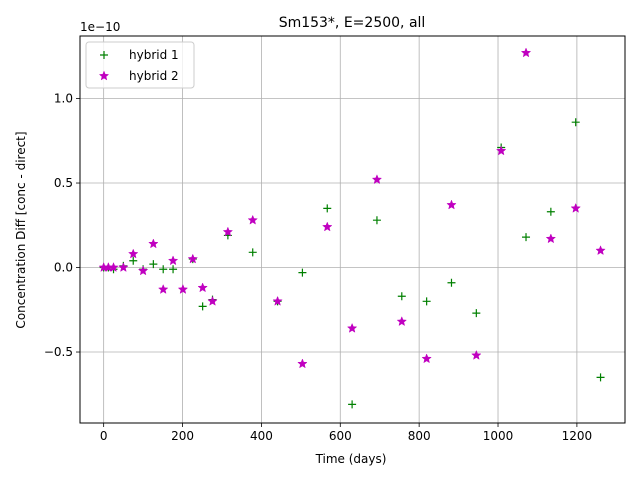 The width and height of the screenshot is (640, 484). I want to click on chart-title: Sm153*, E=2500, all, so click(352, 23).